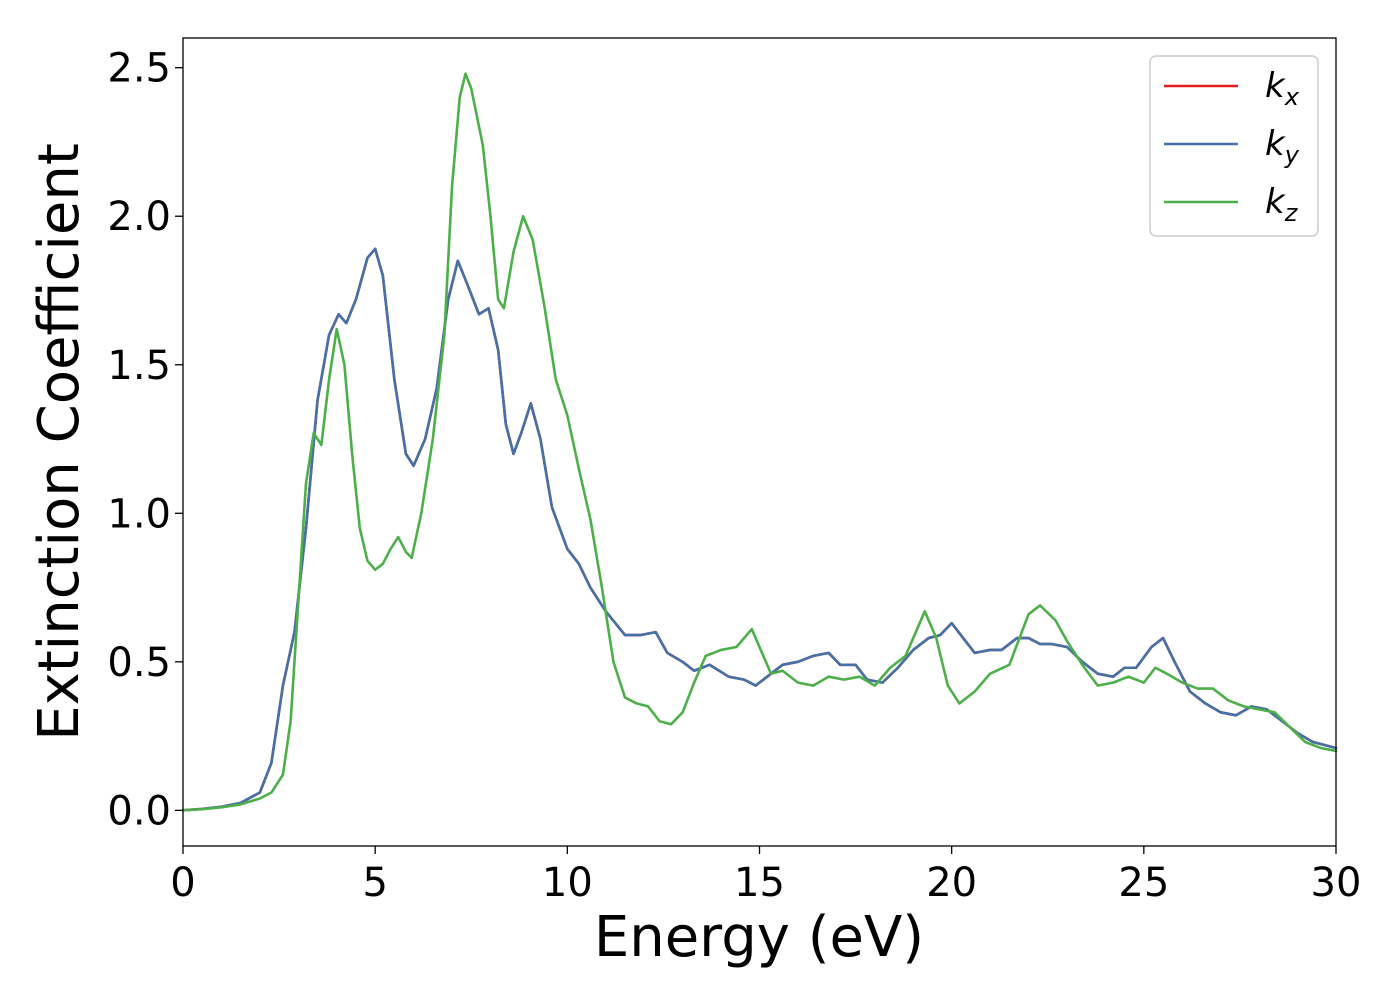  What do you see at coordinates (182, 883) in the screenshot?
I see `x-tick-label: 0` at bounding box center [182, 883].